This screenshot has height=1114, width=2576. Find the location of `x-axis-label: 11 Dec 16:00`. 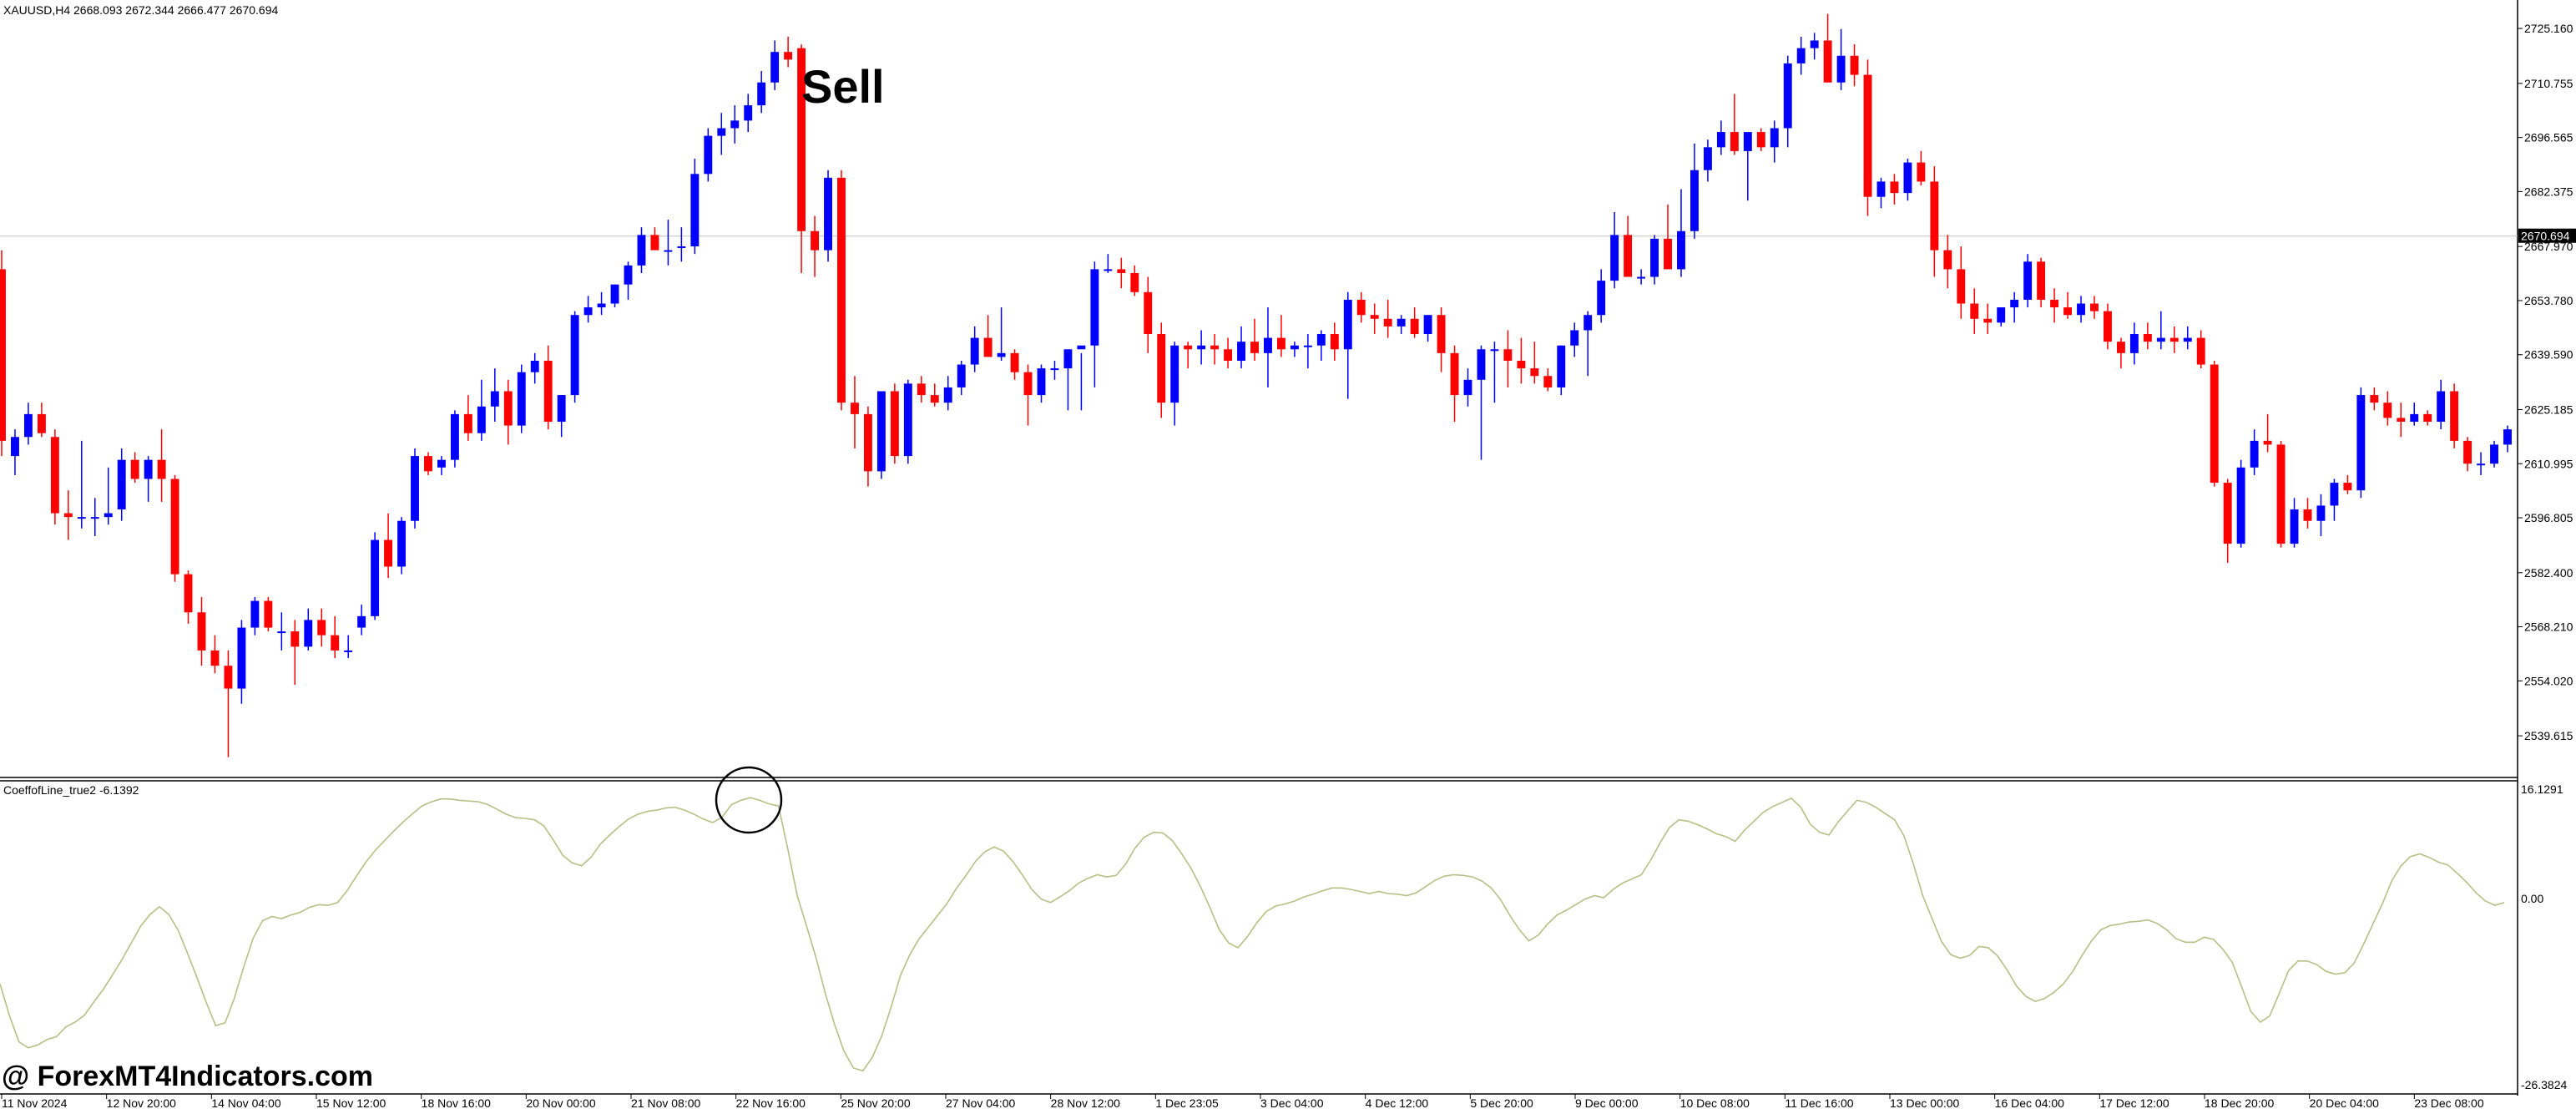

x-axis-label: 11 Dec 16:00 is located at coordinates (1819, 1103).